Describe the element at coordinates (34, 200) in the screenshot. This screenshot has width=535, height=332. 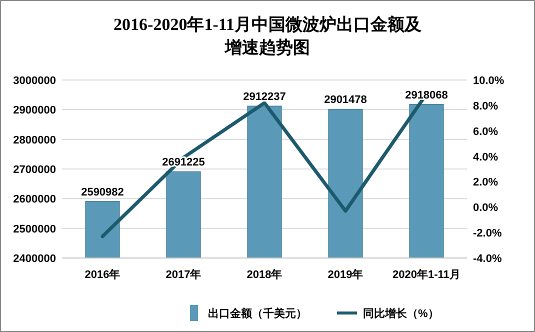
I see `y-tick-label: 2600000` at that location.